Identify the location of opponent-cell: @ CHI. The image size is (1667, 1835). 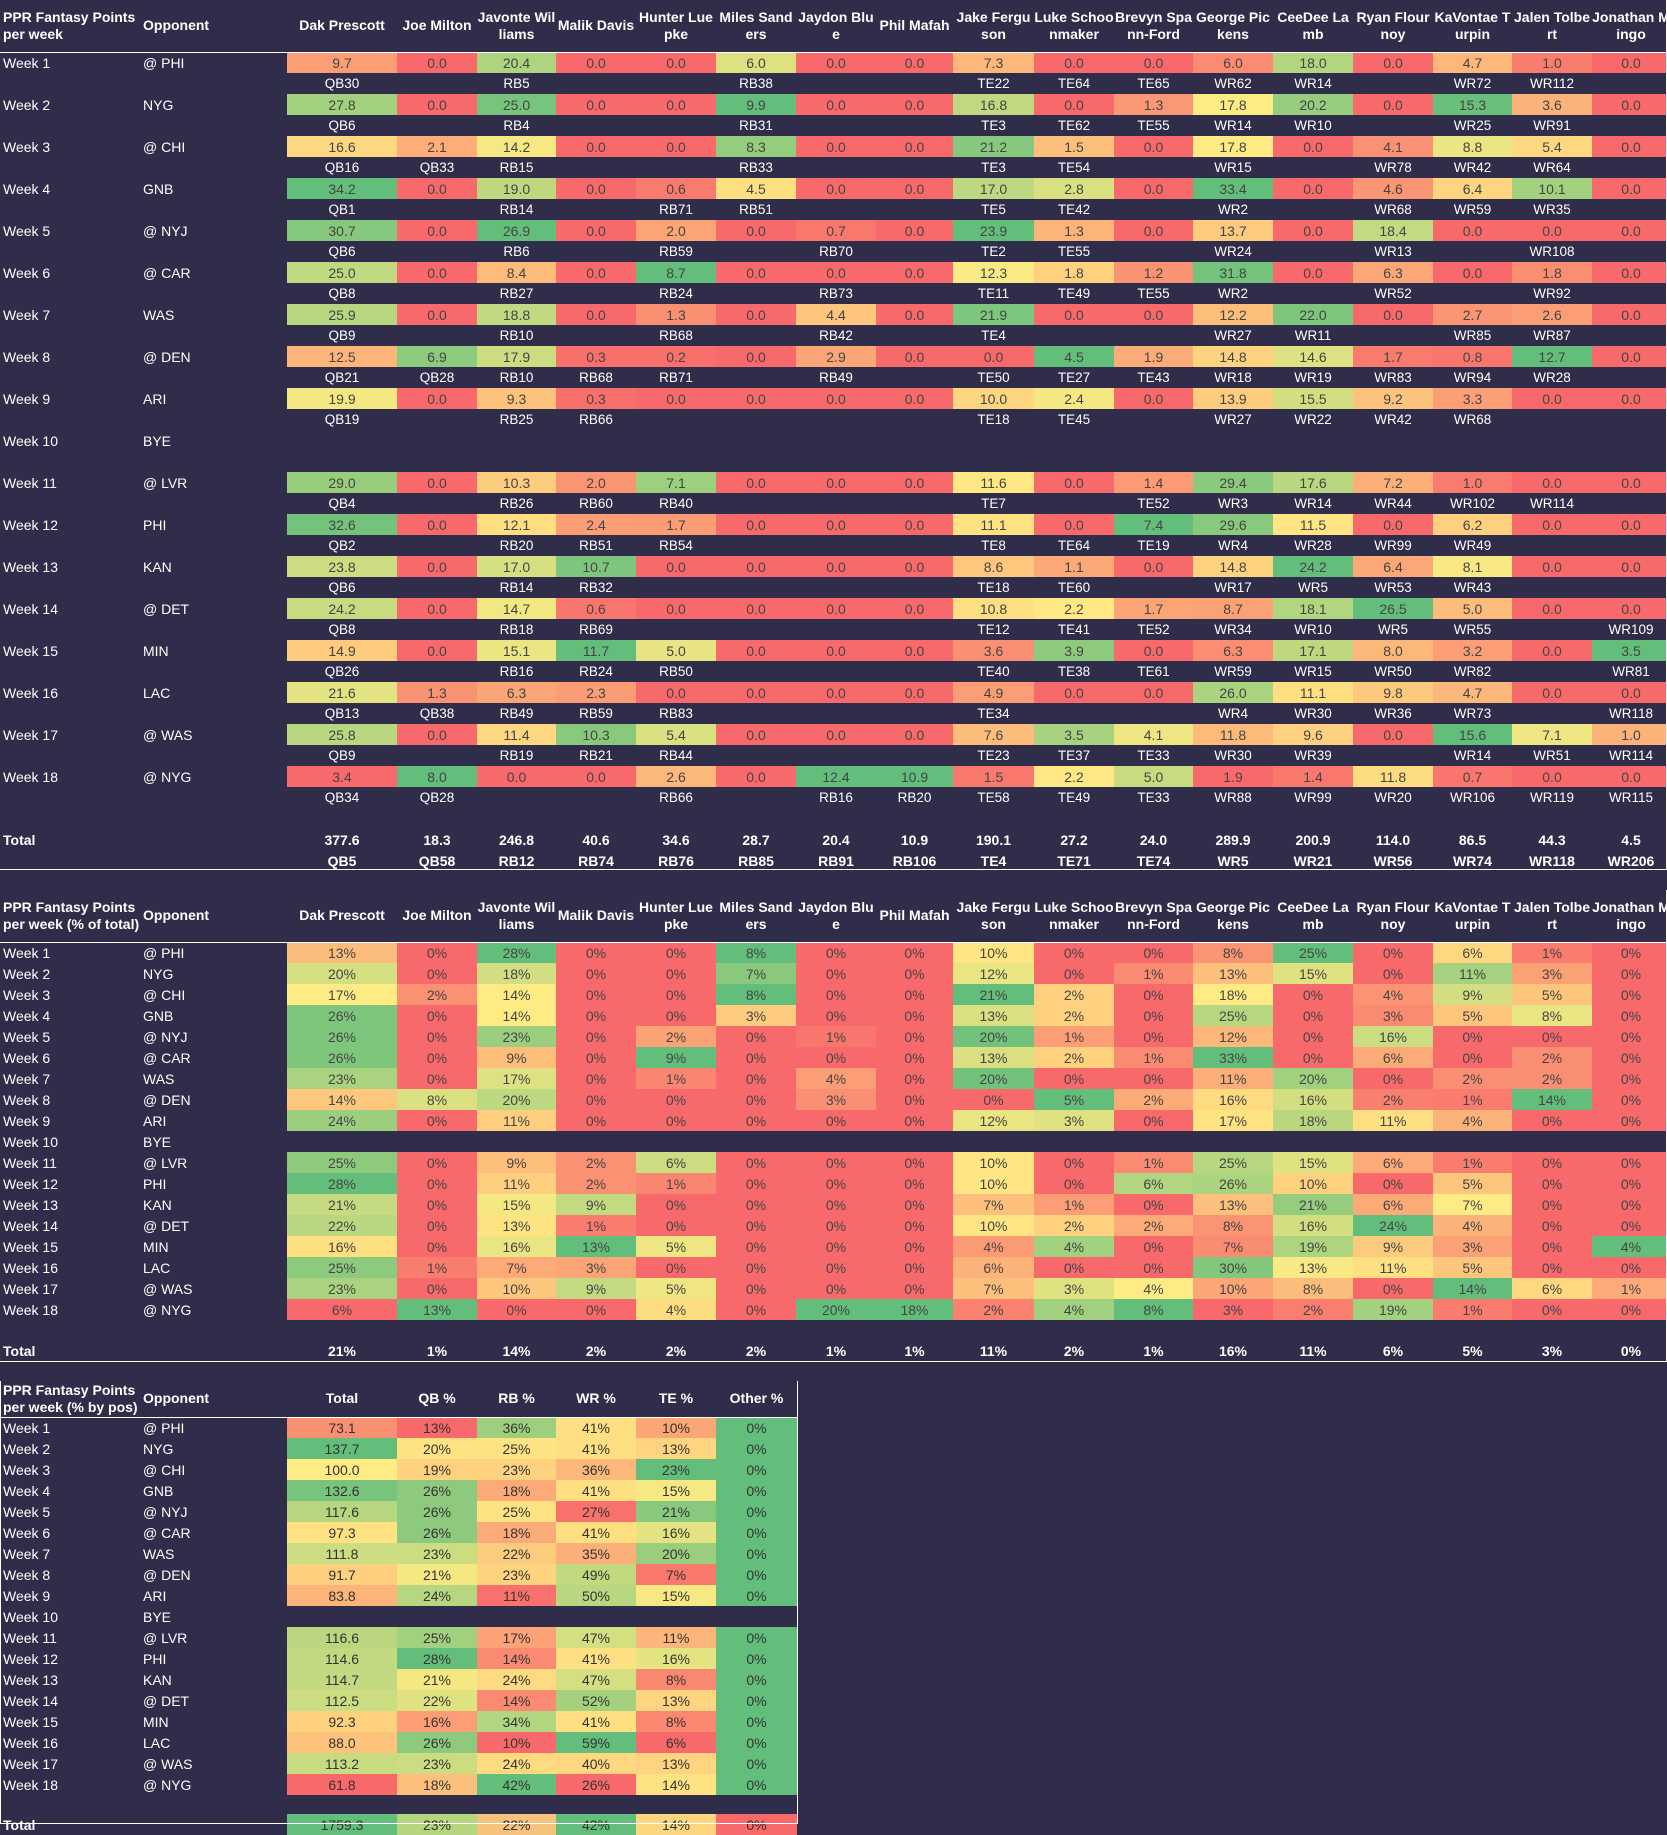
(164, 146).